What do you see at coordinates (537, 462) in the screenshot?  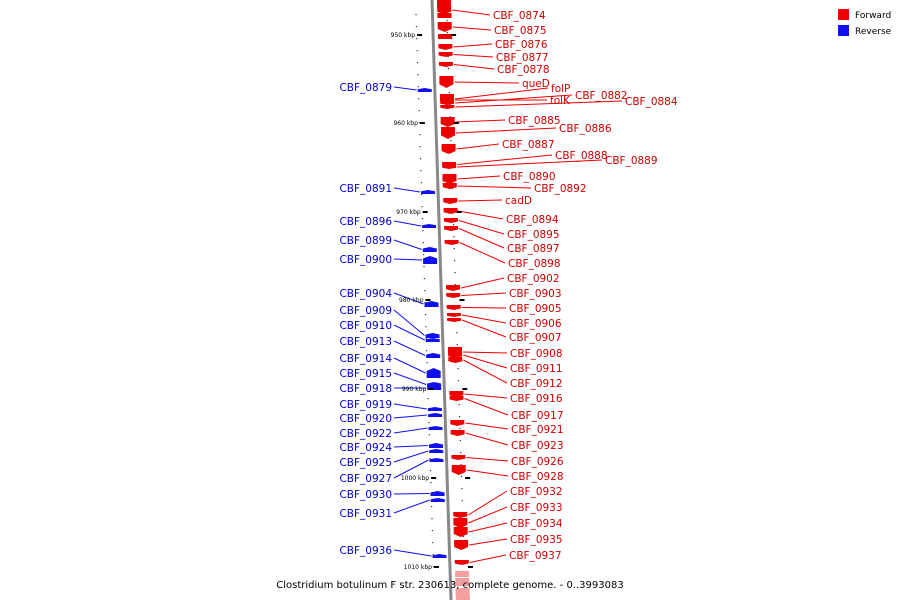 I see `gene-label-CBF_0926: CBF_0926` at bounding box center [537, 462].